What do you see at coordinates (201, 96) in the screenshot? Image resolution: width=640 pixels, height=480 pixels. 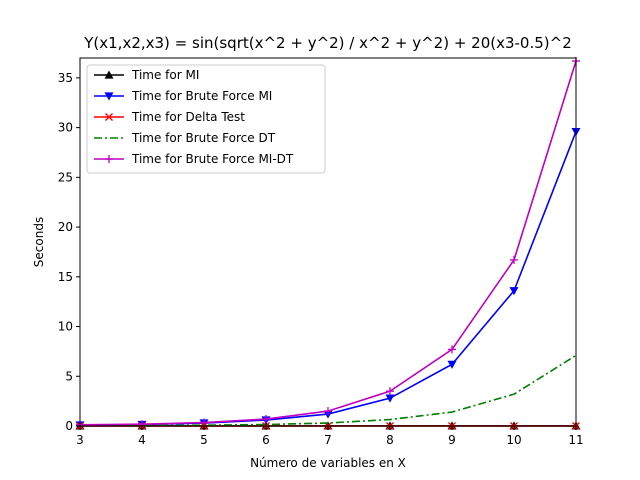 I see `legend-label: Time for Brute Force MI` at bounding box center [201, 96].